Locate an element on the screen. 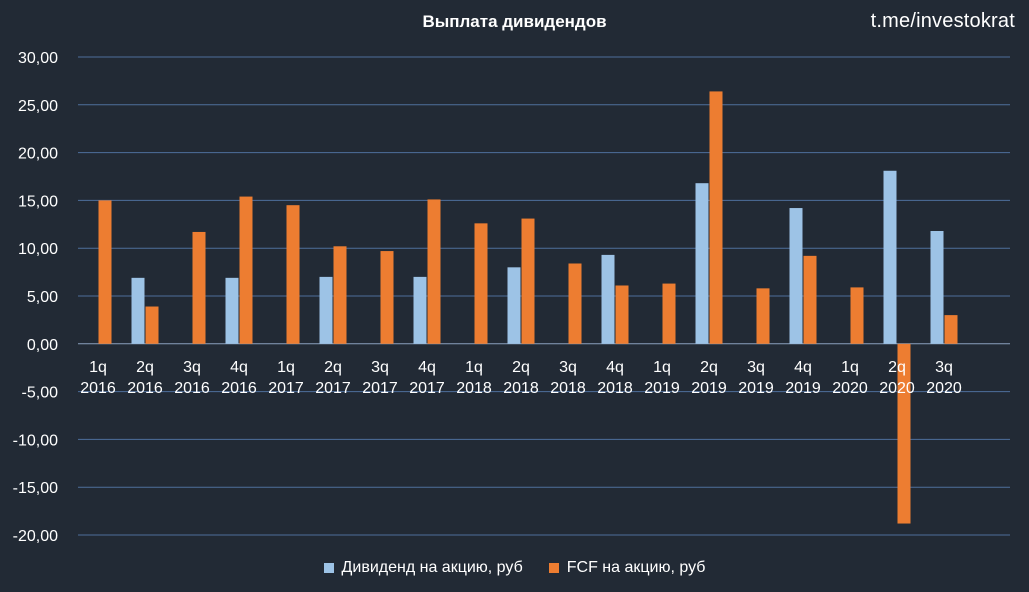  y-tick-label: -5,00 is located at coordinates (40, 393).